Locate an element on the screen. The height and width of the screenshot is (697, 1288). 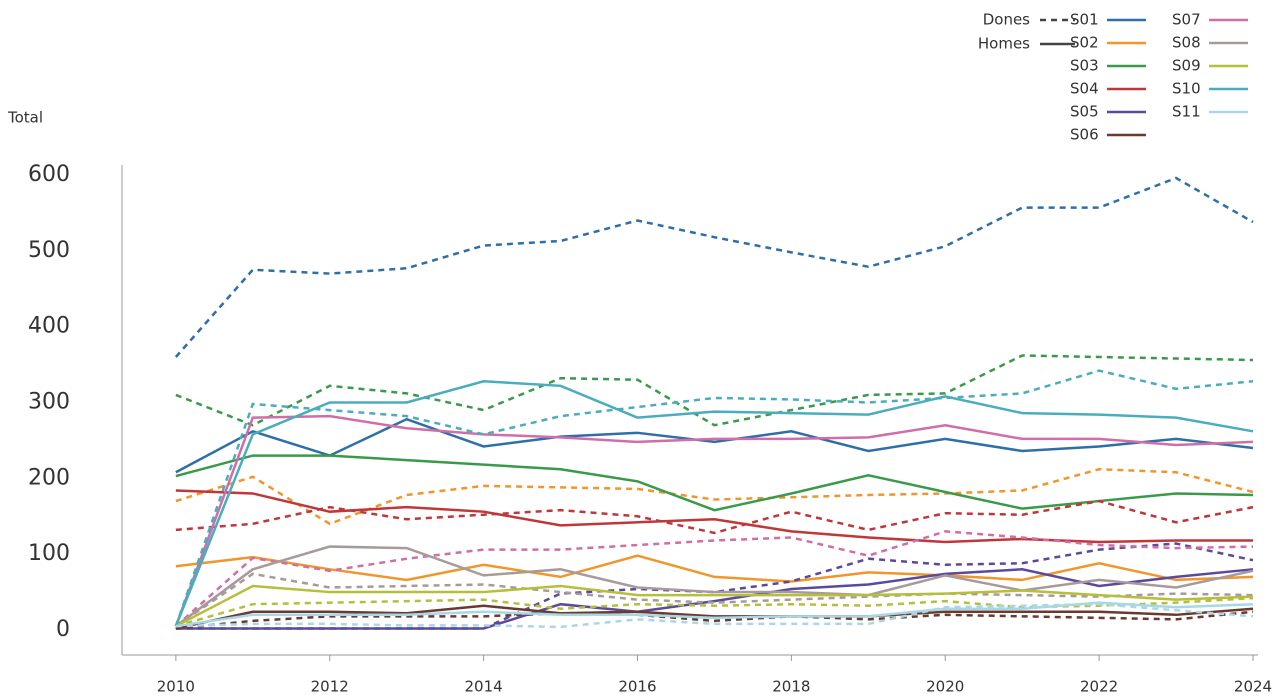
y-tick-label: 0 is located at coordinates (63, 629).